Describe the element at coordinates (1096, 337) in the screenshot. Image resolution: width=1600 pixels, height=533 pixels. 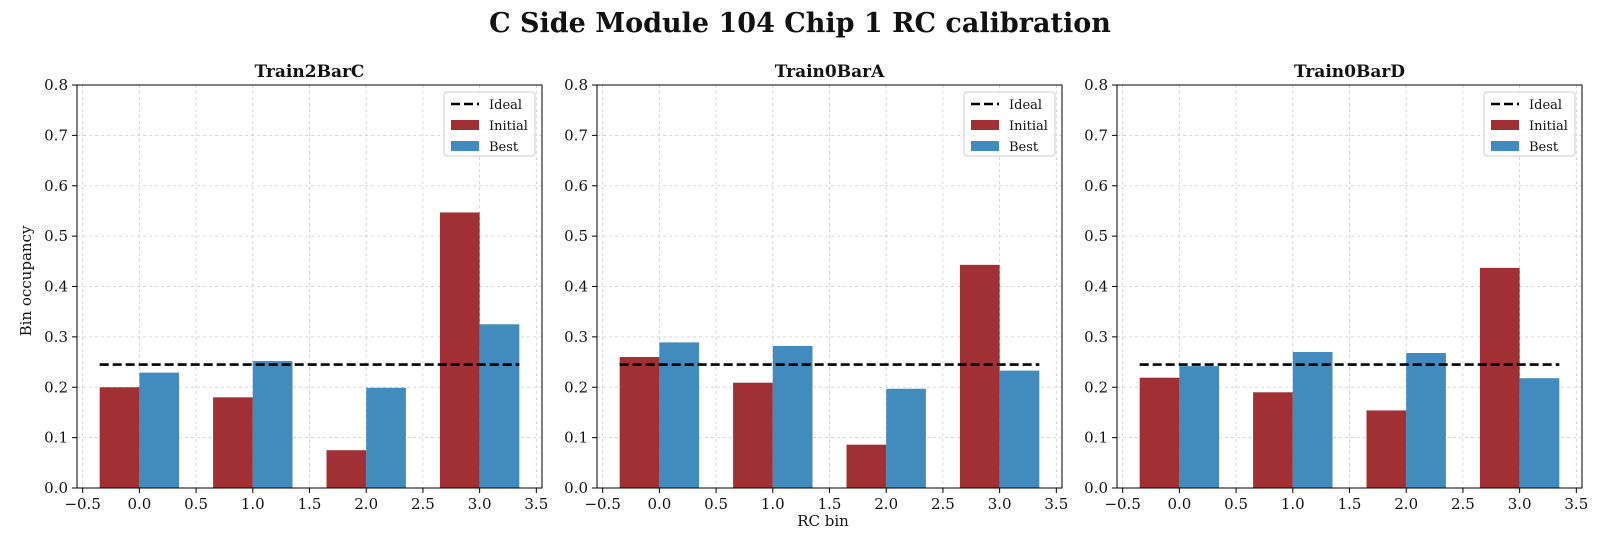
I see `y-tick-label: 0.3` at that location.